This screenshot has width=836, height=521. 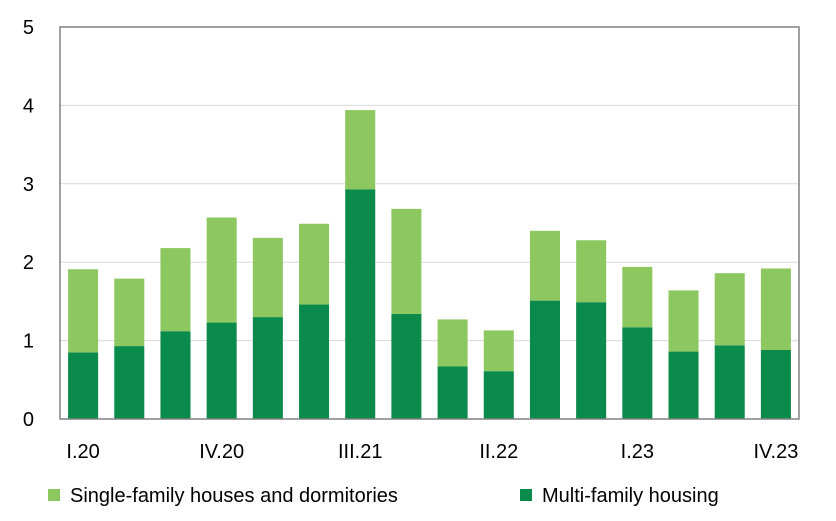 What do you see at coordinates (637, 452) in the screenshot?
I see `x-tick-label: I.23` at bounding box center [637, 452].